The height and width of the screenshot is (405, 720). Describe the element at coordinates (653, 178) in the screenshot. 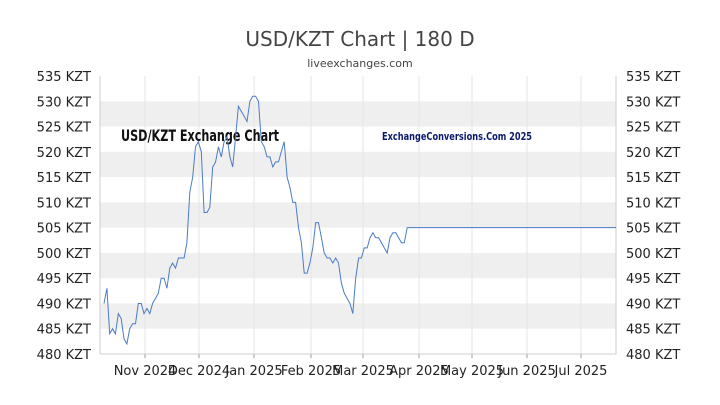

I see `y-tick-label-right: 515 KZT` at that location.